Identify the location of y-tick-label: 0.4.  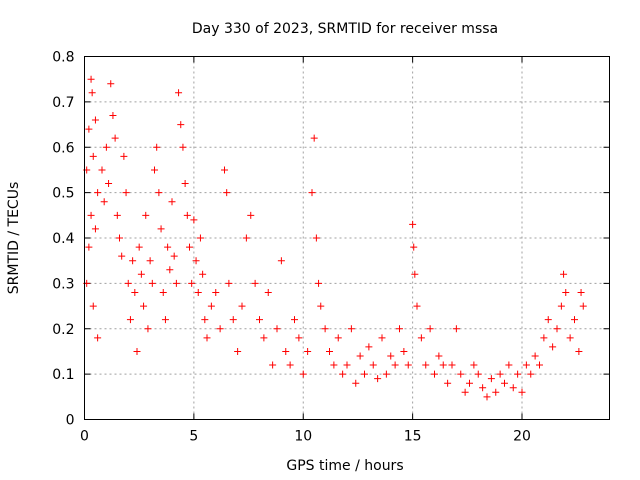
(63, 239).